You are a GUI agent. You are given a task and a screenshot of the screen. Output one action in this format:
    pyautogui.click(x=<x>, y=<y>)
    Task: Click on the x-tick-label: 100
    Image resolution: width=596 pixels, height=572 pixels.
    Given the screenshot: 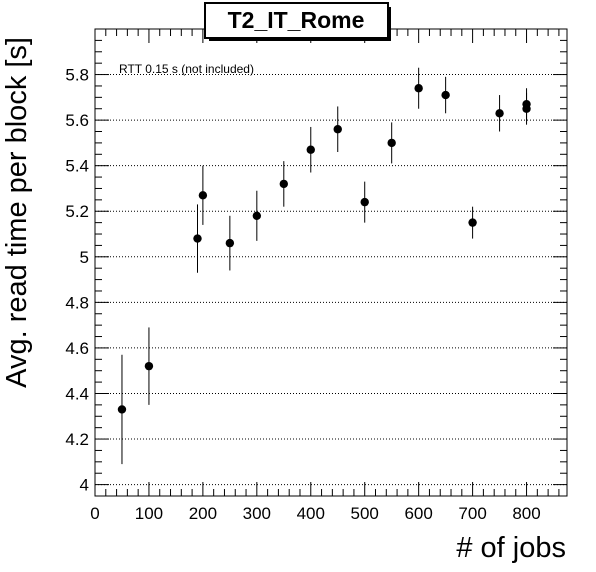 What is the action you would take?
    pyautogui.click(x=149, y=513)
    